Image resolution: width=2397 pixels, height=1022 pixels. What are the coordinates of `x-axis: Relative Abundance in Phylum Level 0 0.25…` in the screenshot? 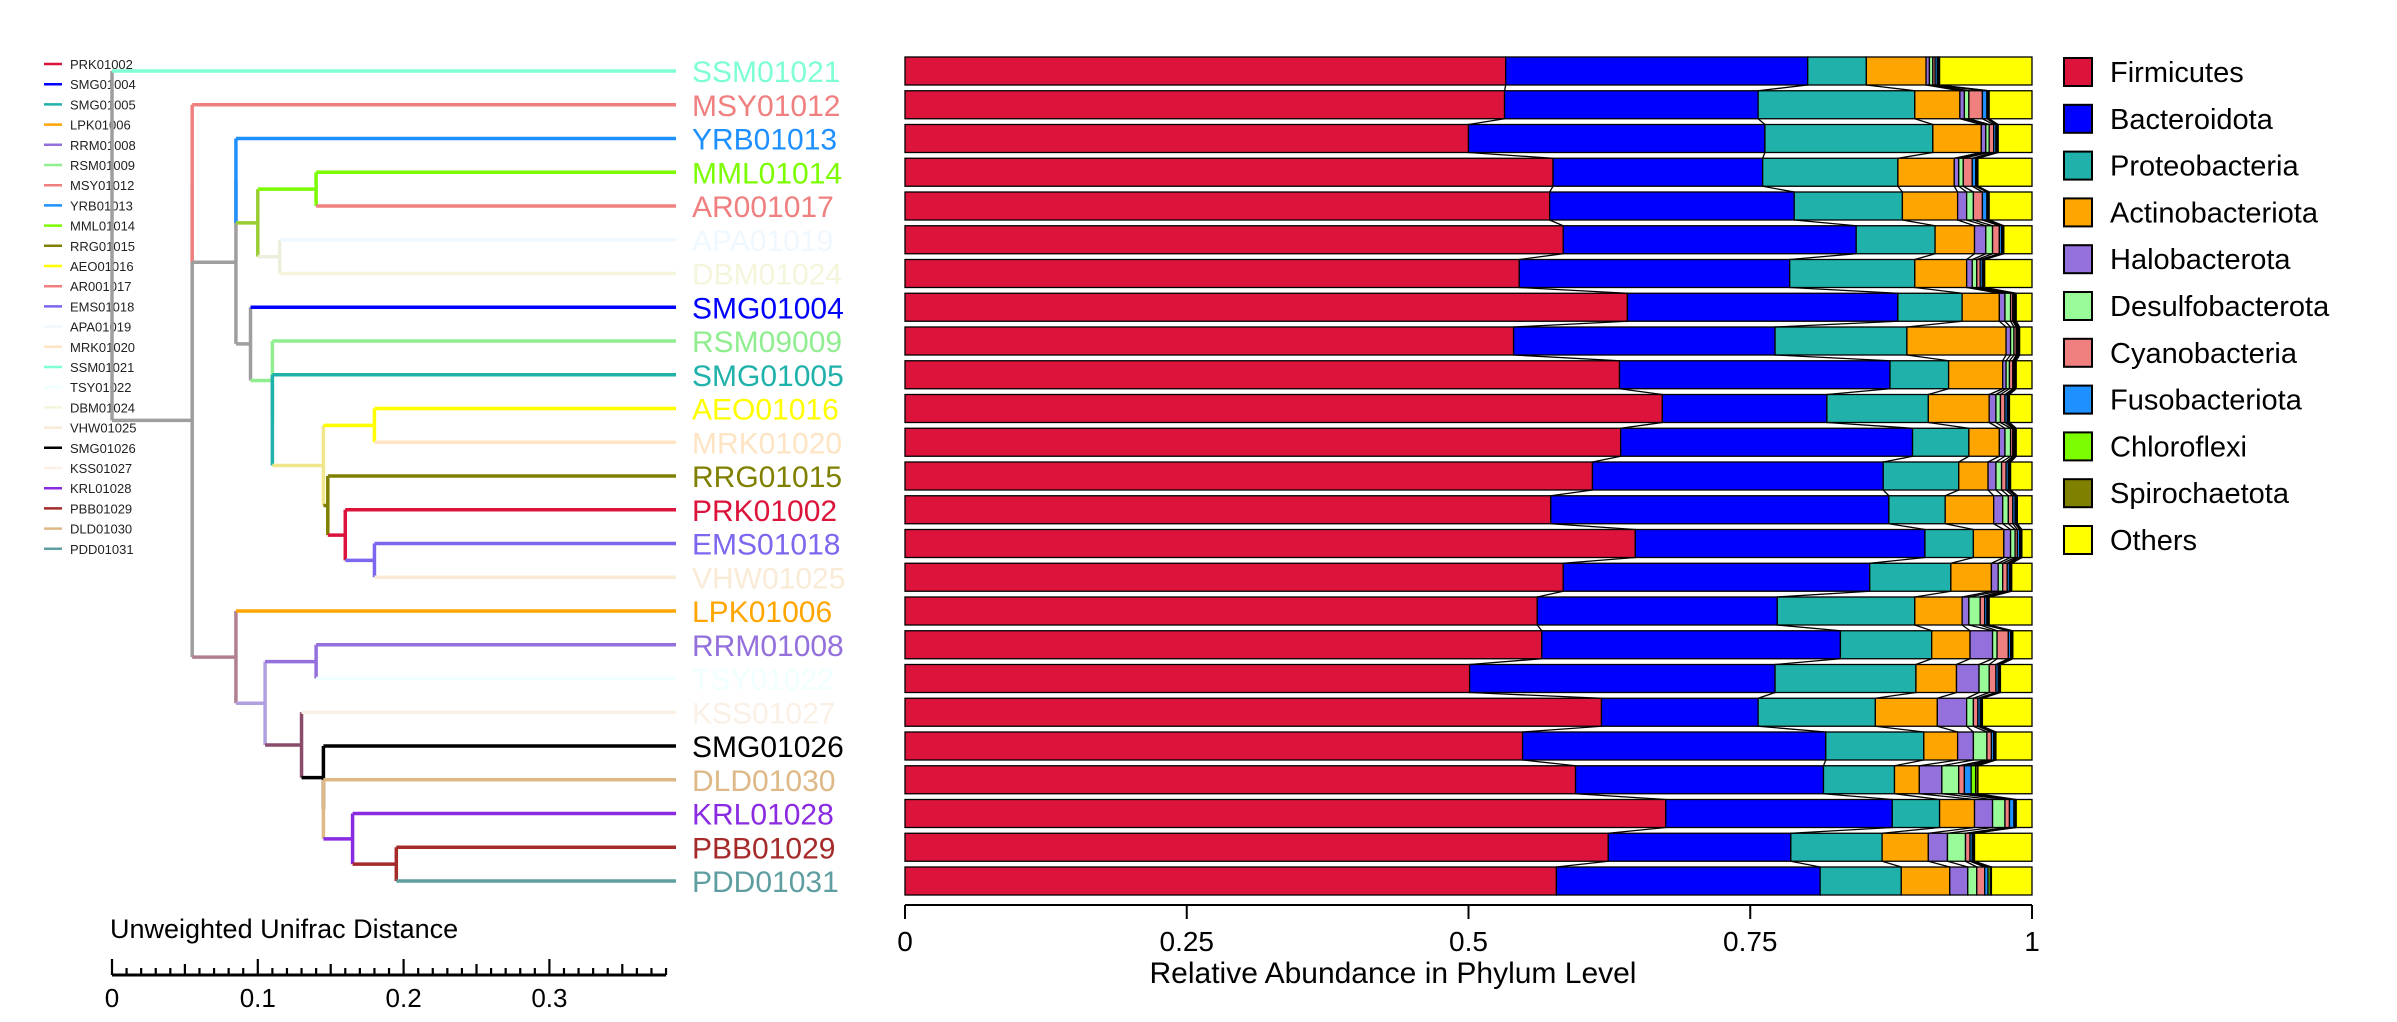 It's located at (1468, 947).